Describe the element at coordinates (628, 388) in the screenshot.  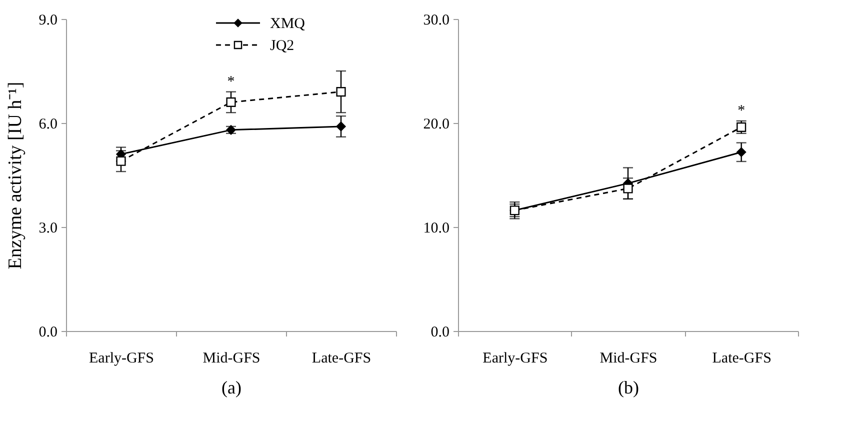
I see `x-axis-title: (b)` at that location.